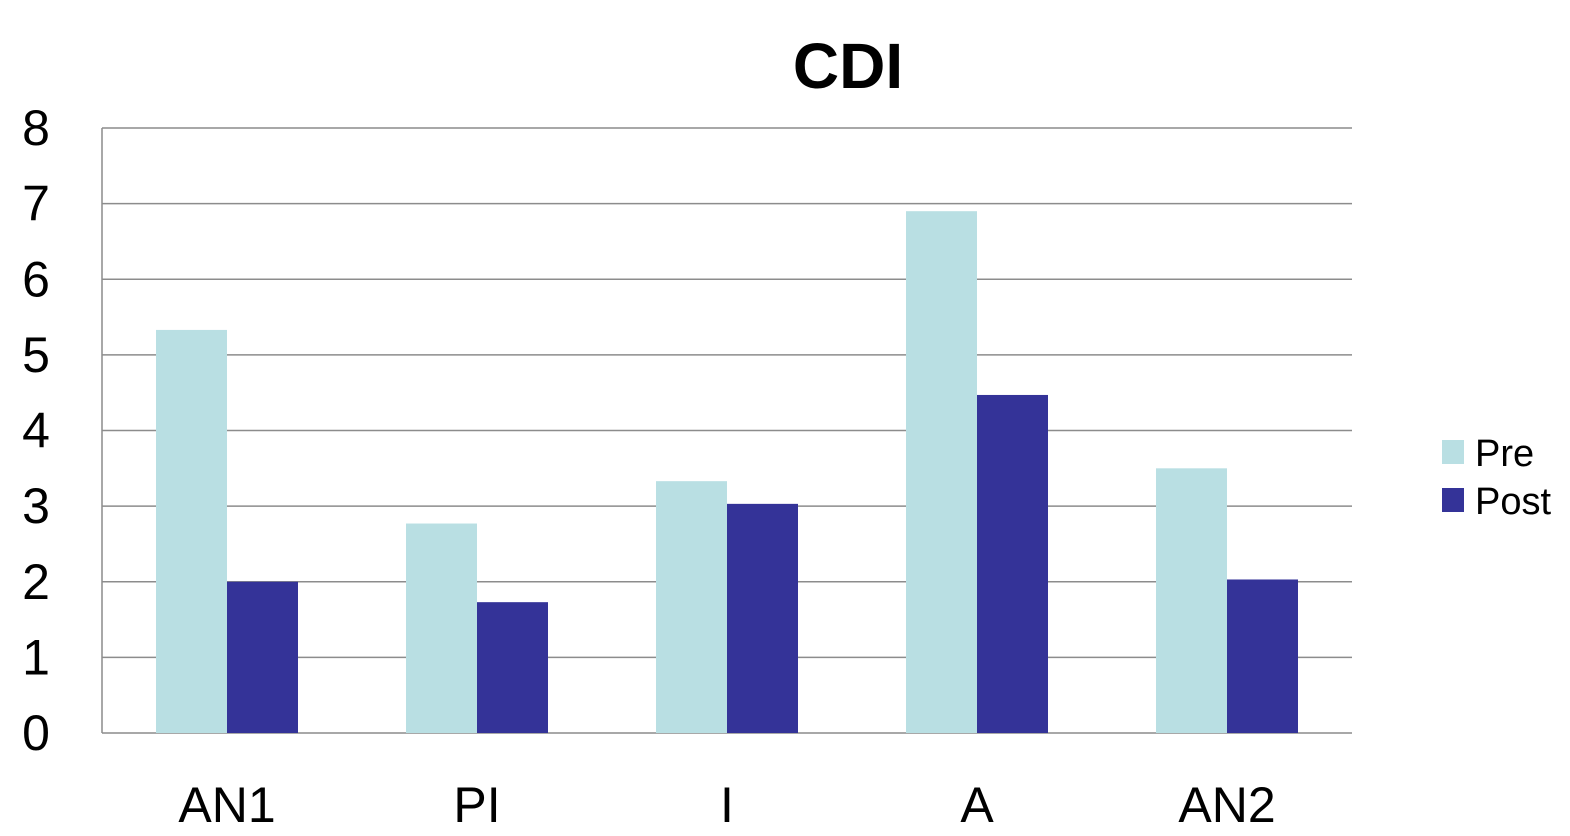 Image resolution: width=1570 pixels, height=836 pixels. I want to click on legend-label-pre: Pre, so click(1504, 454).